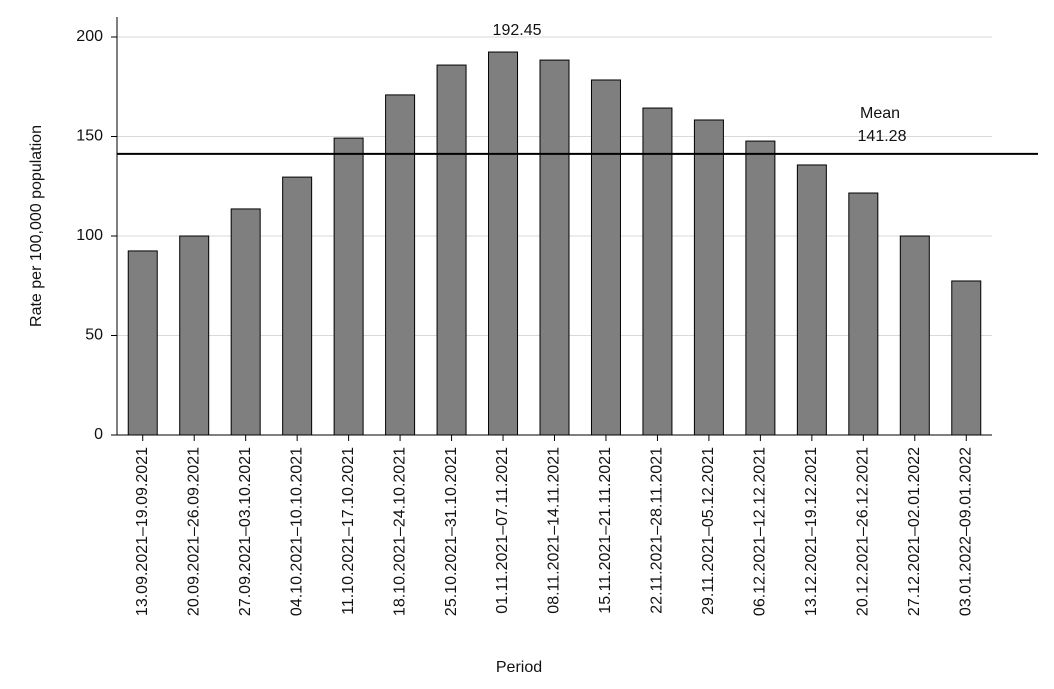  What do you see at coordinates (708, 531) in the screenshot?
I see `x-tick-label: 29.11.2021–05.12.2021` at bounding box center [708, 531].